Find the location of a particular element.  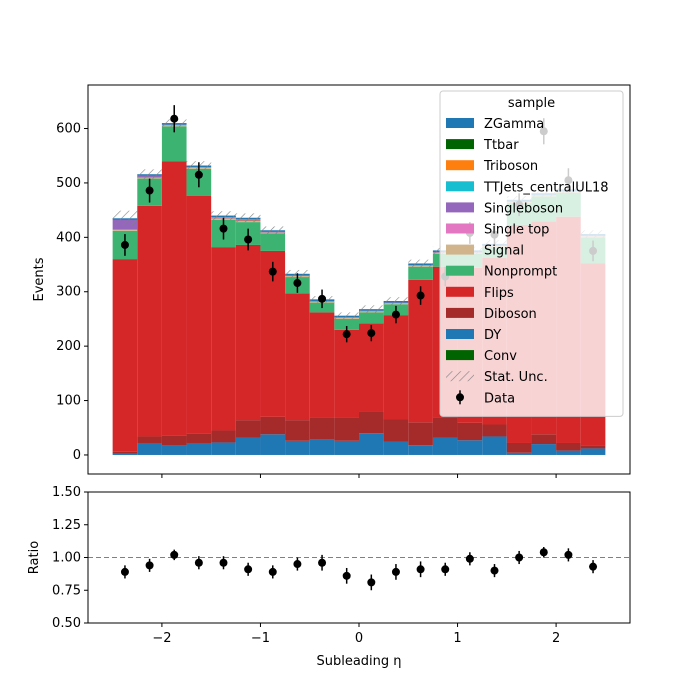

ratio-xtick-label-4: 2 is located at coordinates (556, 638).